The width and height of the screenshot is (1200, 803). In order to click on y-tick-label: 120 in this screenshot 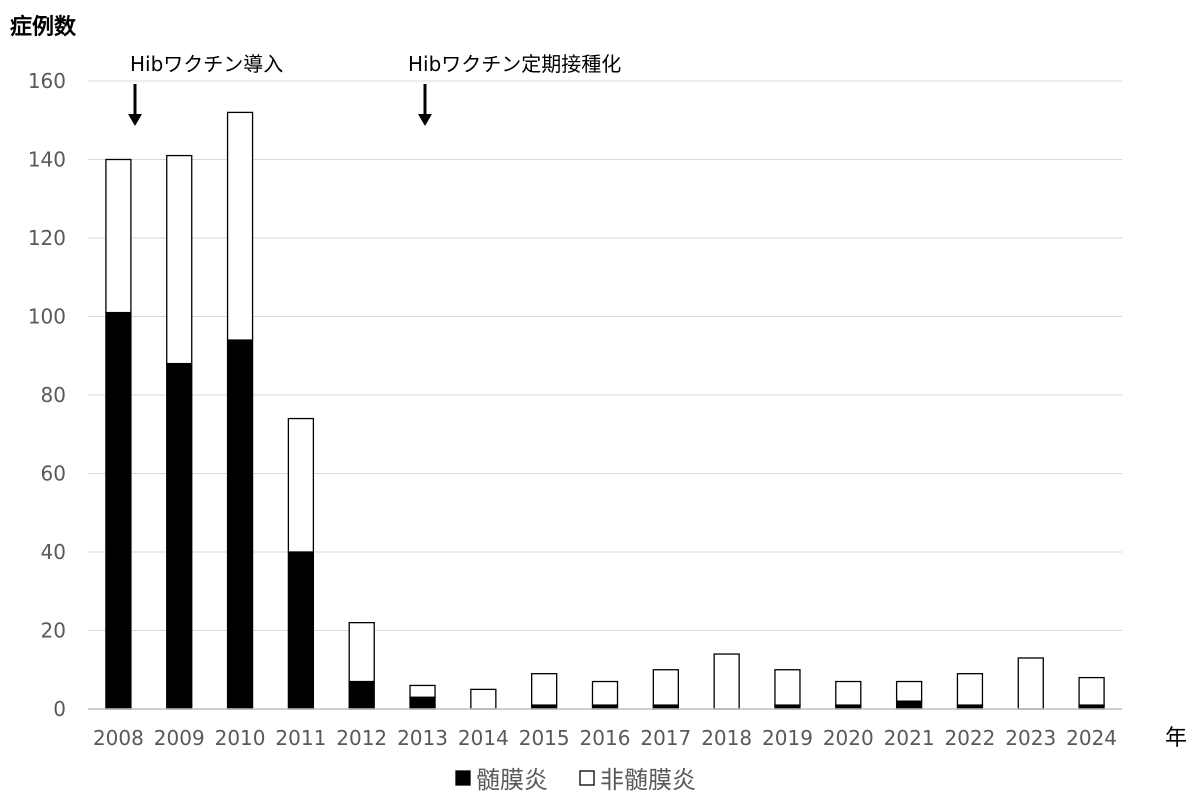, I will do `click(47, 238)`.